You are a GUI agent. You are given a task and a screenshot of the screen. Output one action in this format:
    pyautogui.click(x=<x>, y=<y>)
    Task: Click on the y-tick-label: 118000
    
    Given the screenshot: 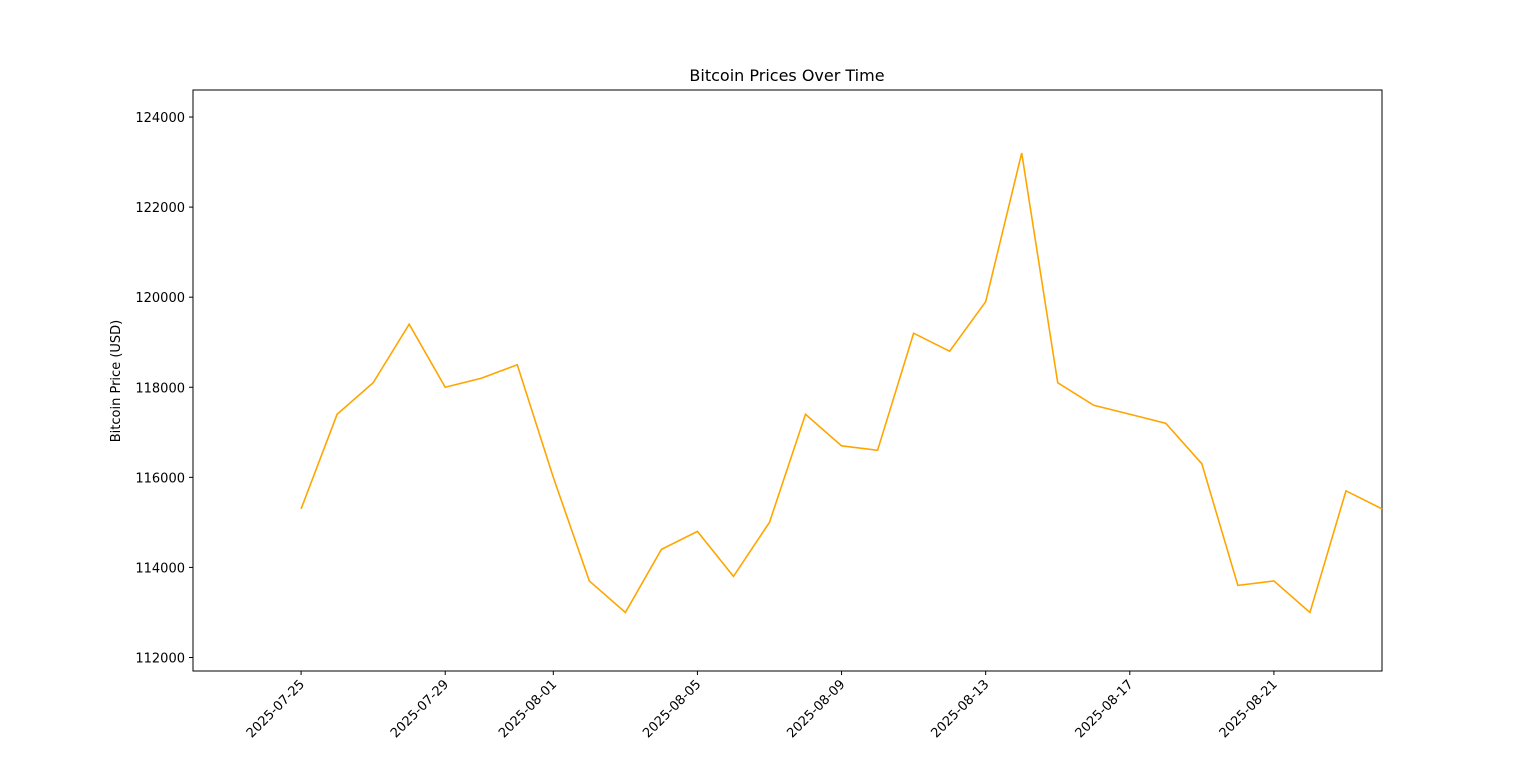 What is the action you would take?
    pyautogui.click(x=160, y=388)
    